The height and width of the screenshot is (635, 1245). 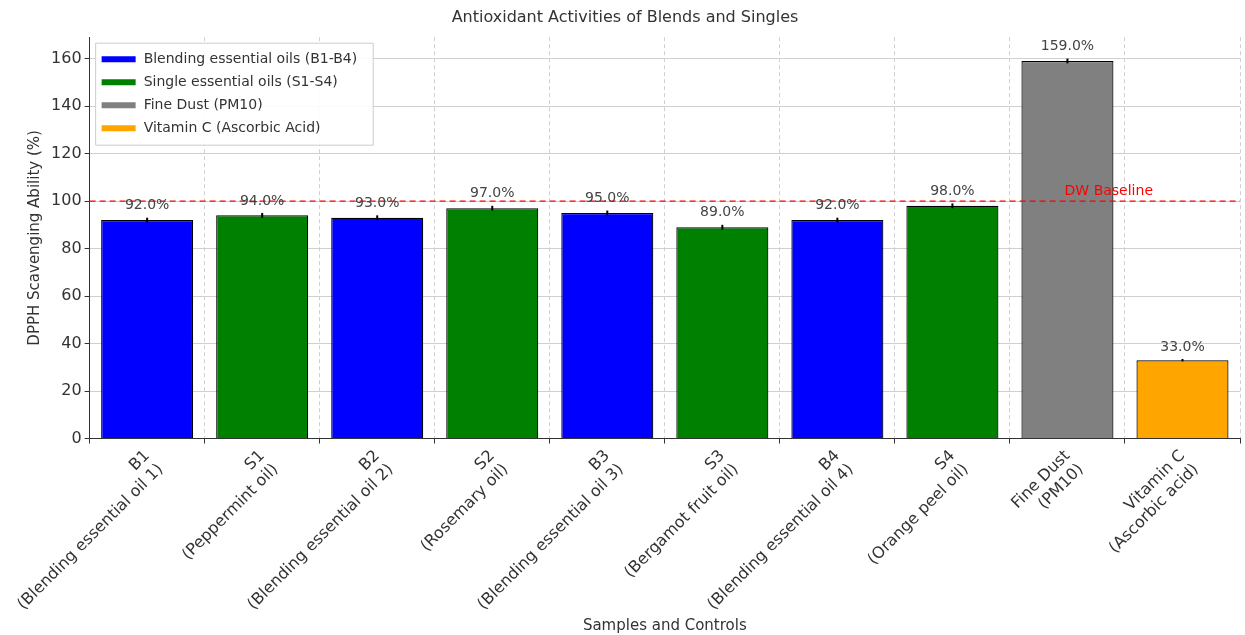 What do you see at coordinates (66, 57) in the screenshot?
I see `y-tick-label: 160` at bounding box center [66, 57].